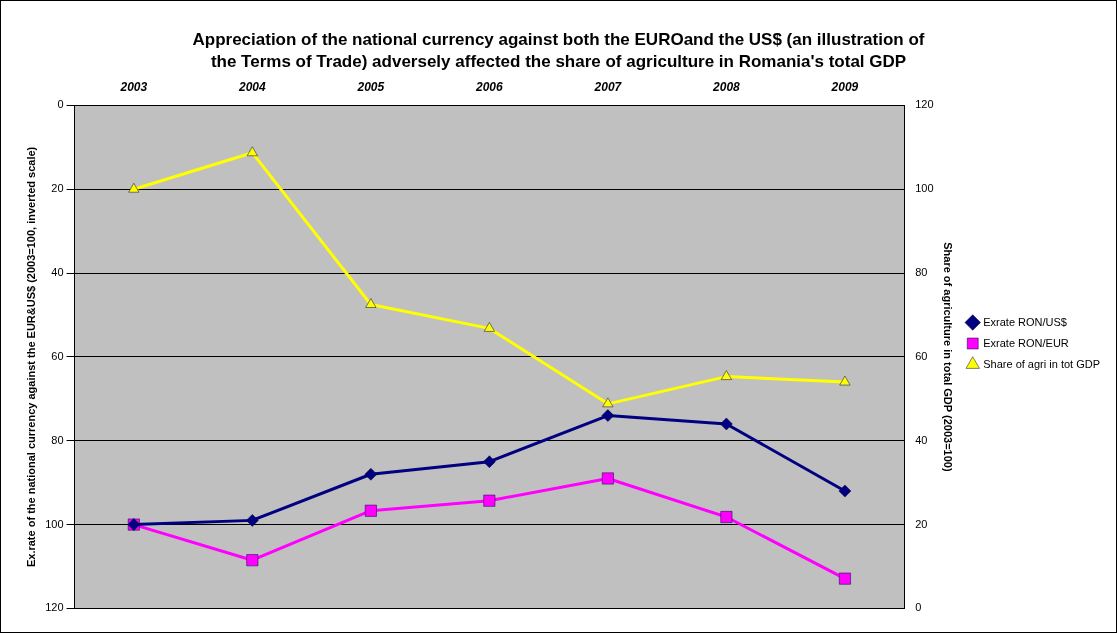 This screenshot has width=1117, height=633. Describe the element at coordinates (924, 104) in the screenshot. I see `y2-tick-label: 120` at that location.